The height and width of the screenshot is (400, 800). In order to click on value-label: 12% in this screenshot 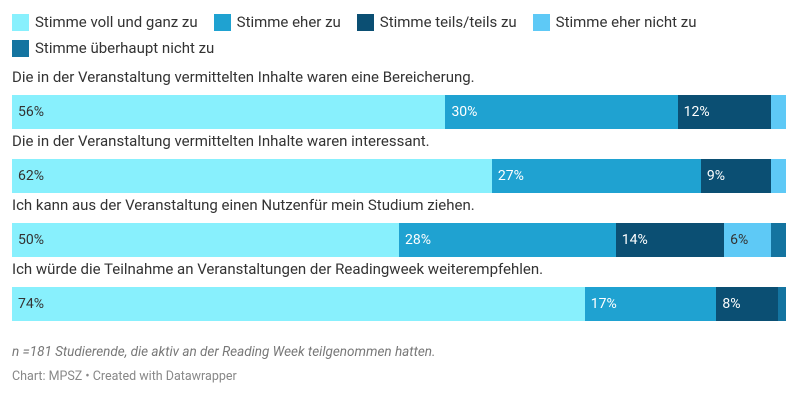, I will do `click(696, 112)`.